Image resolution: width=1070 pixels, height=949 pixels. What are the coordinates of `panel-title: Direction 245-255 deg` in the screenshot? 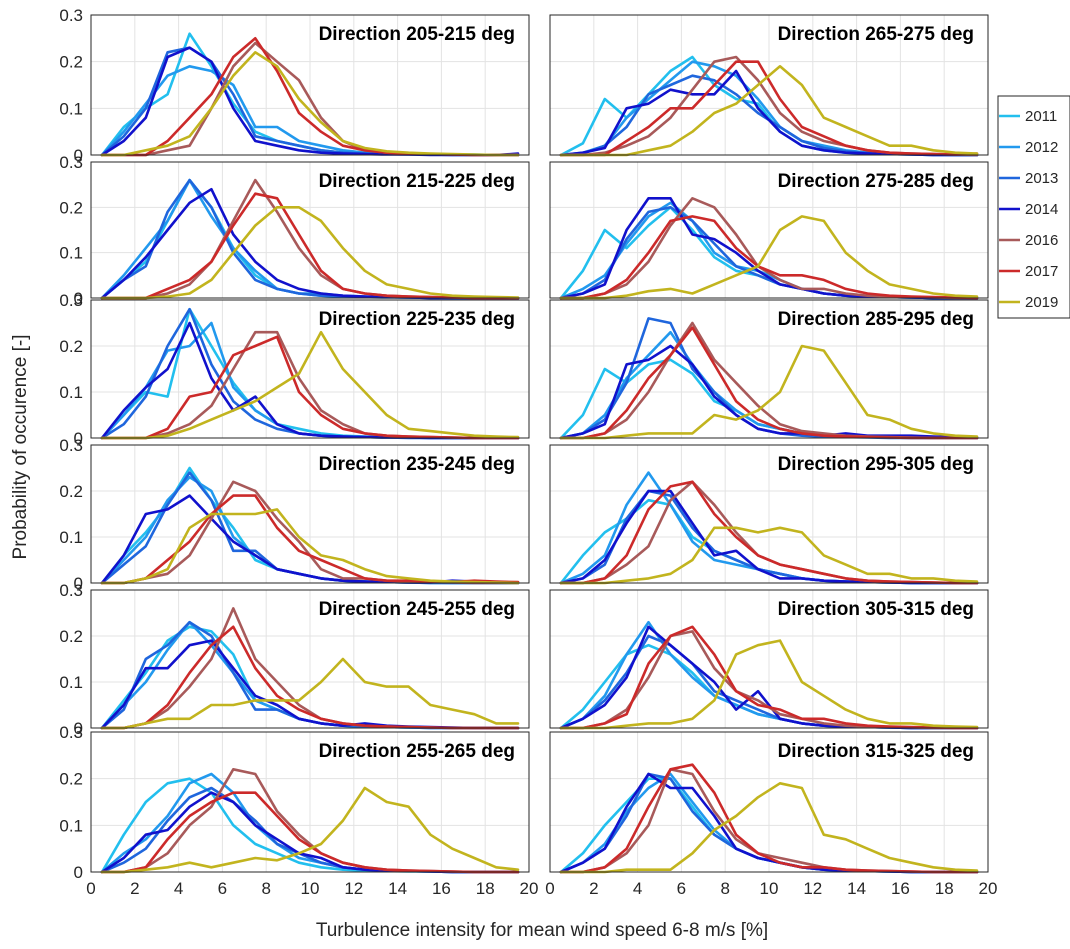 It's located at (417, 609).